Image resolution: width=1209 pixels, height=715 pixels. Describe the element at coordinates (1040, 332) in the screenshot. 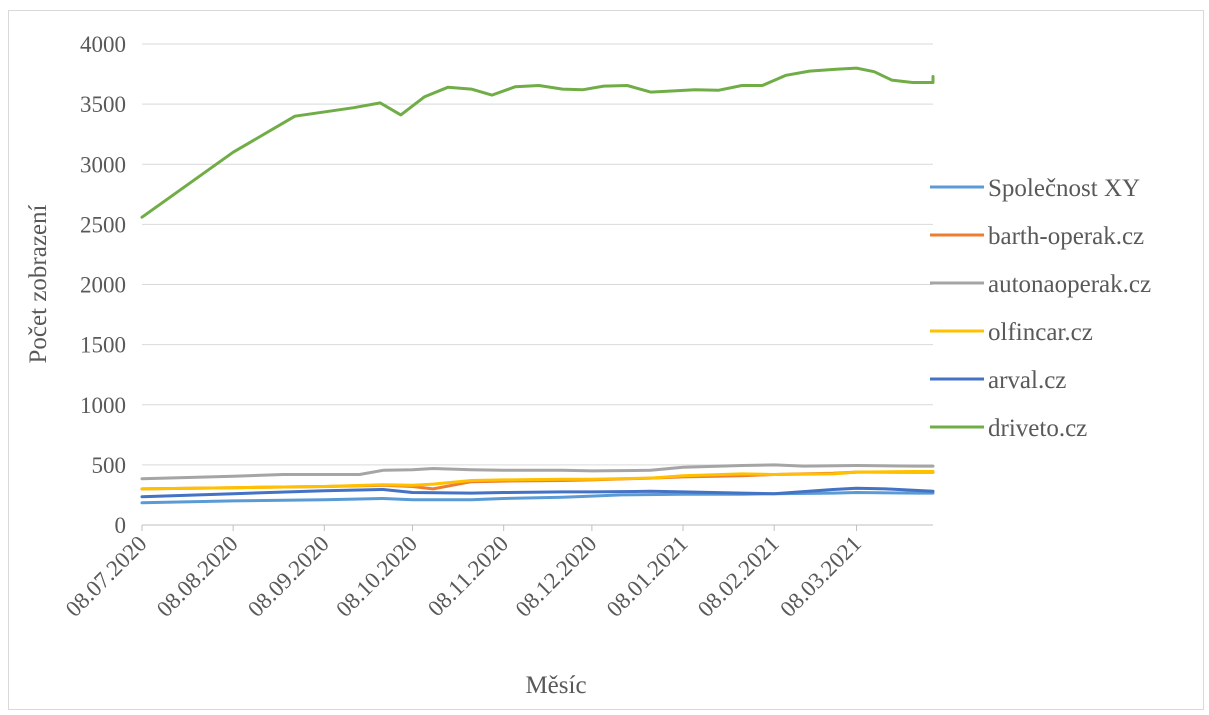

I see `legend-label-3: olfincar.cz` at that location.